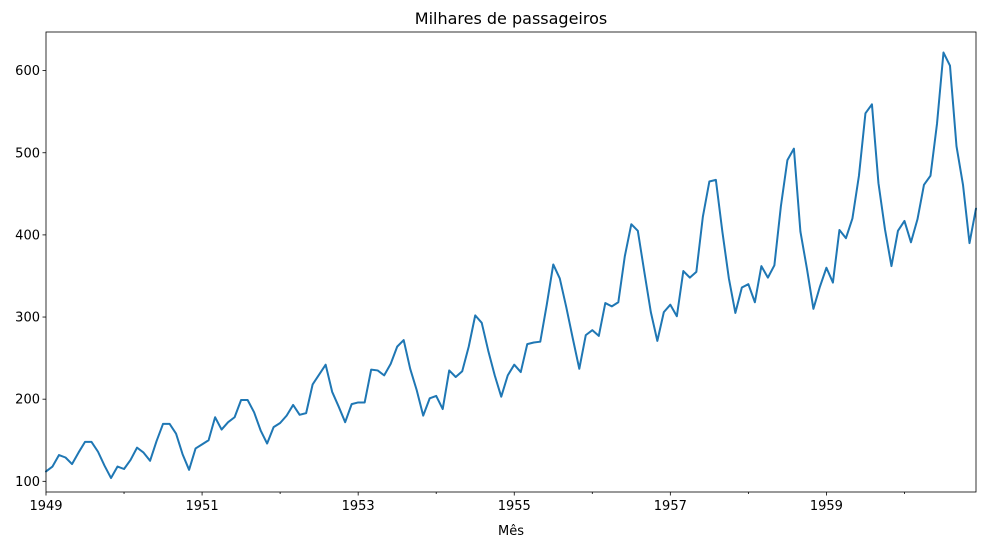 The image size is (986, 547). What do you see at coordinates (670, 506) in the screenshot?
I see `x-tick-label: 1957` at bounding box center [670, 506].